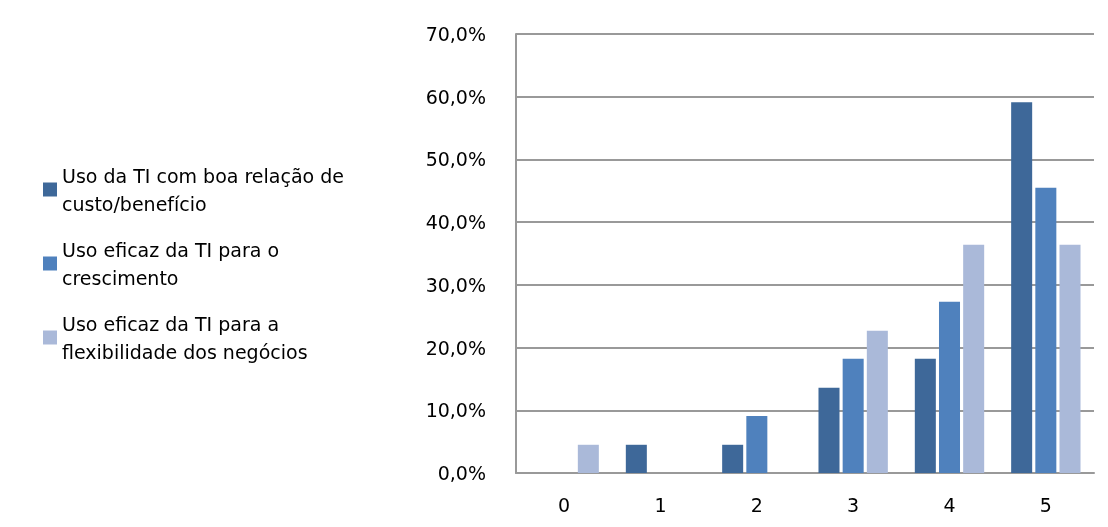 The height and width of the screenshot is (527, 1108). Describe the element at coordinates (455, 410) in the screenshot. I see `y-tick-label: 10,0%` at that location.